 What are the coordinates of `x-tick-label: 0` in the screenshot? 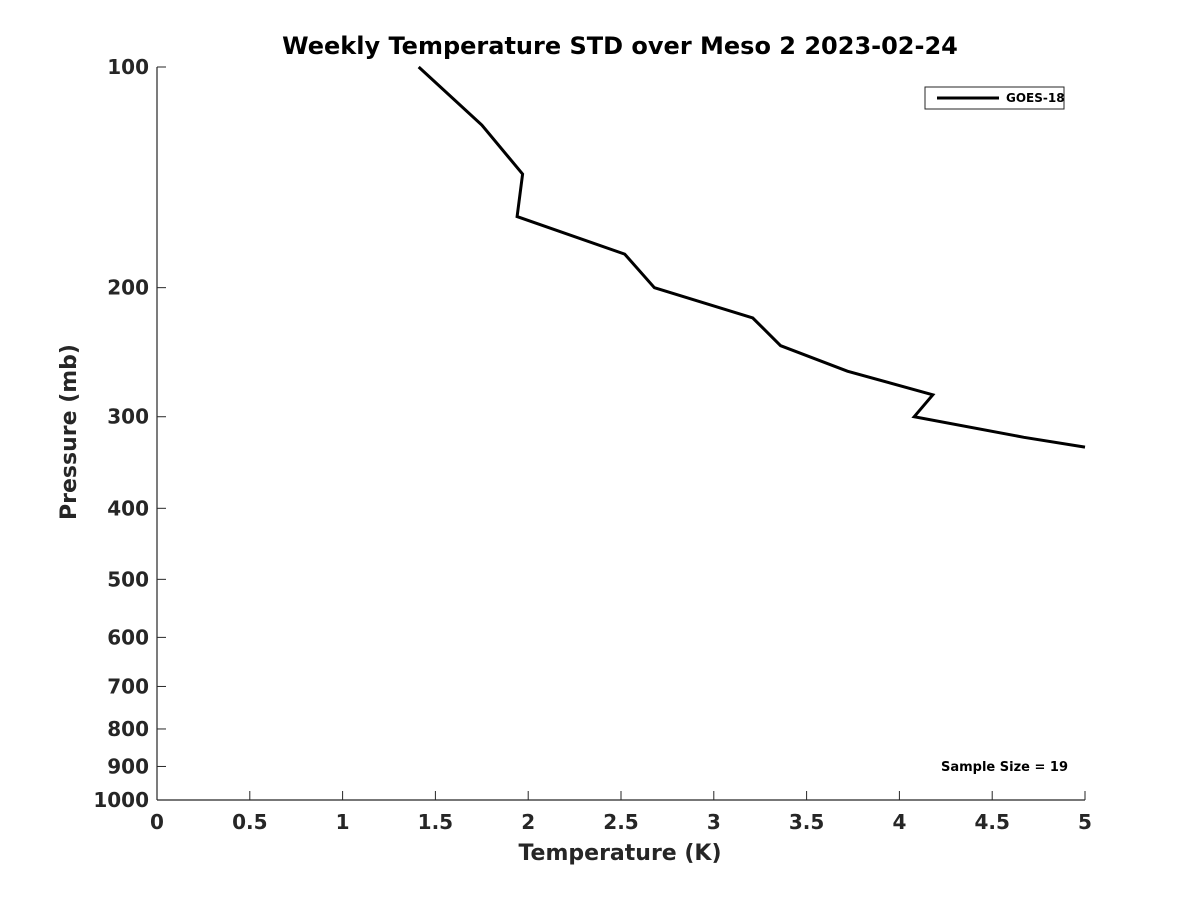 It's located at (157, 822).